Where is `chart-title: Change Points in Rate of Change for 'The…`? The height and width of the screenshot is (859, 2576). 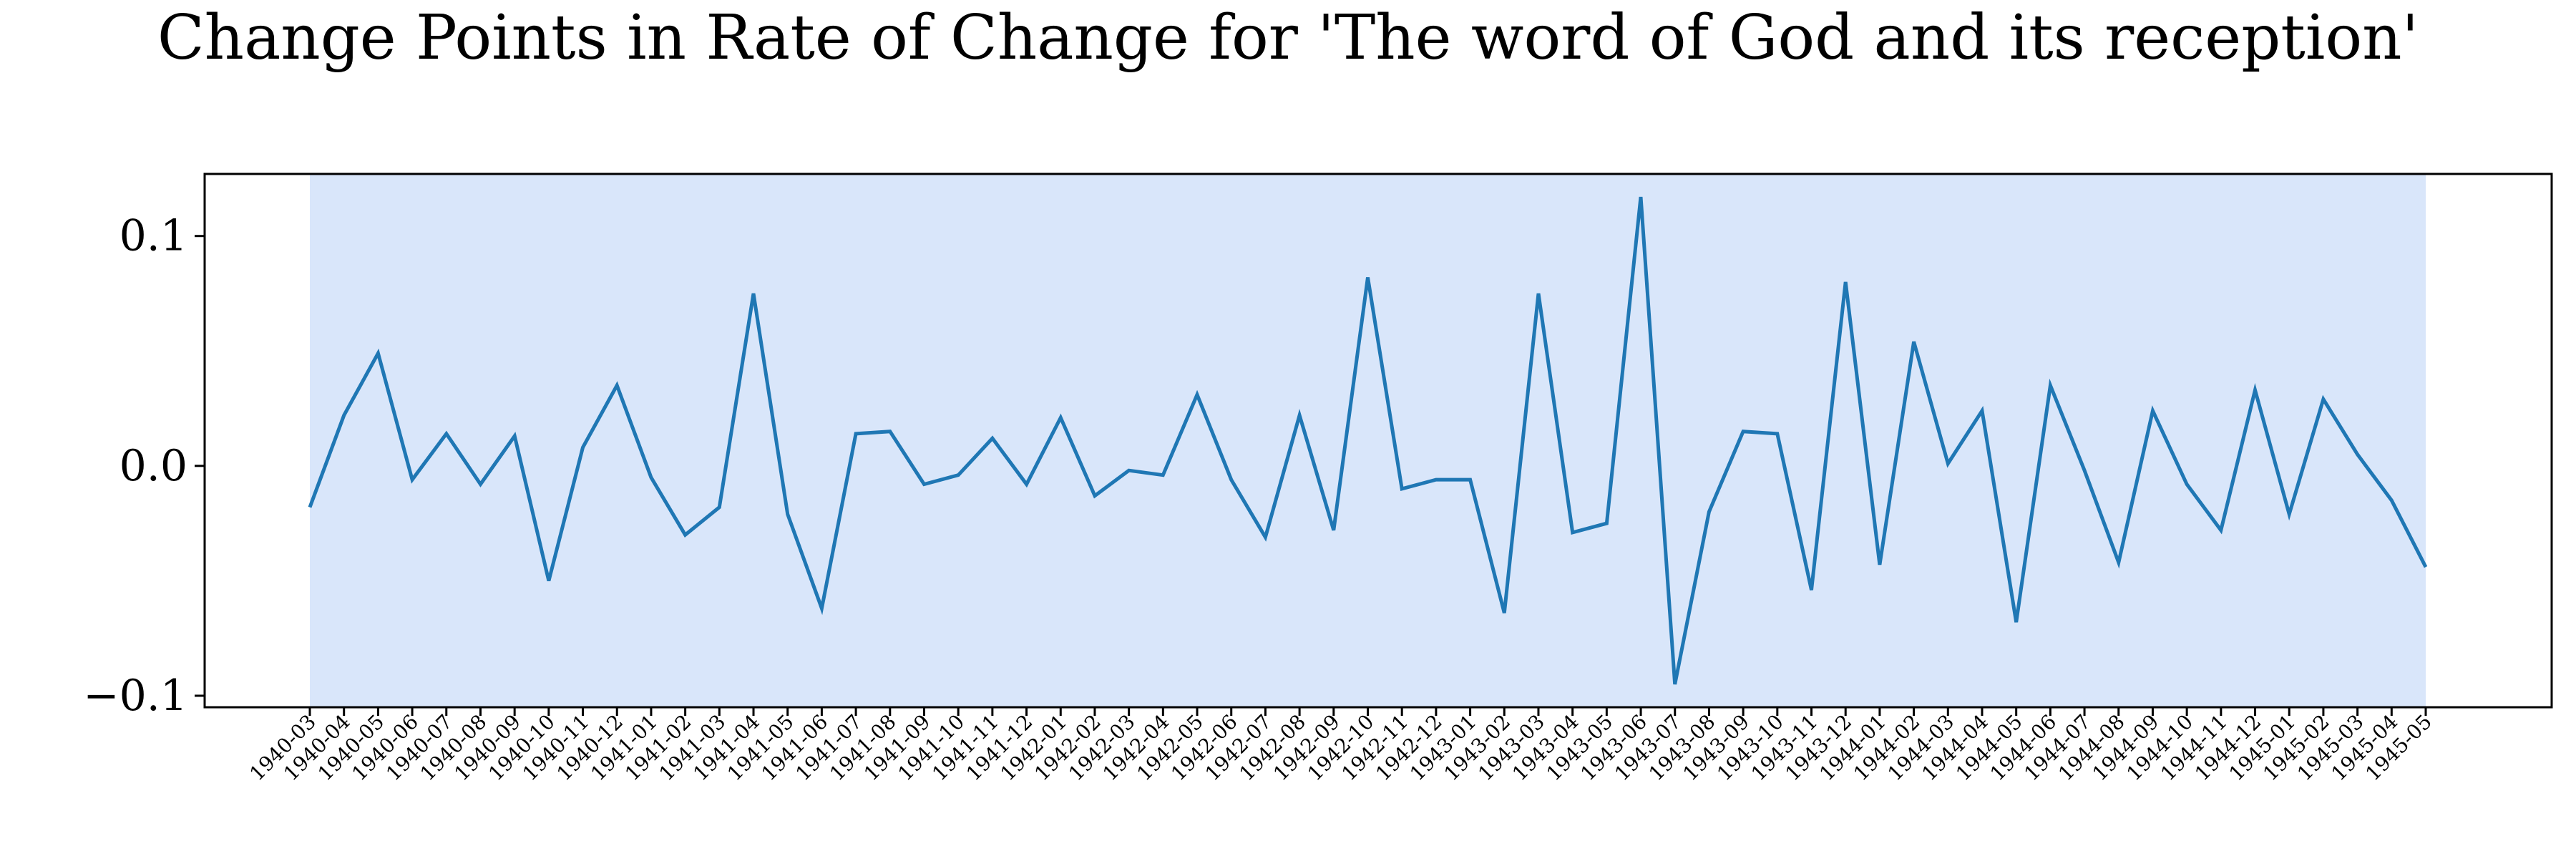
chart-title: Change Points in Rate of Change for 'The… is located at coordinates (1288, 38).